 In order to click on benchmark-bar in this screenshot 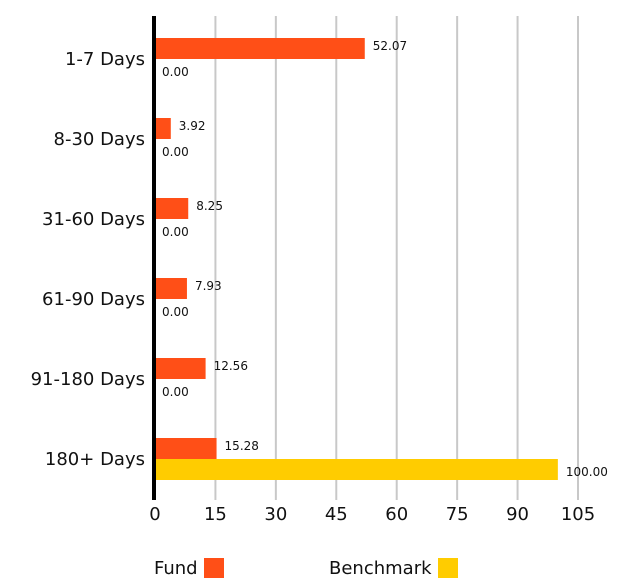, I will do `click(356, 469)`.